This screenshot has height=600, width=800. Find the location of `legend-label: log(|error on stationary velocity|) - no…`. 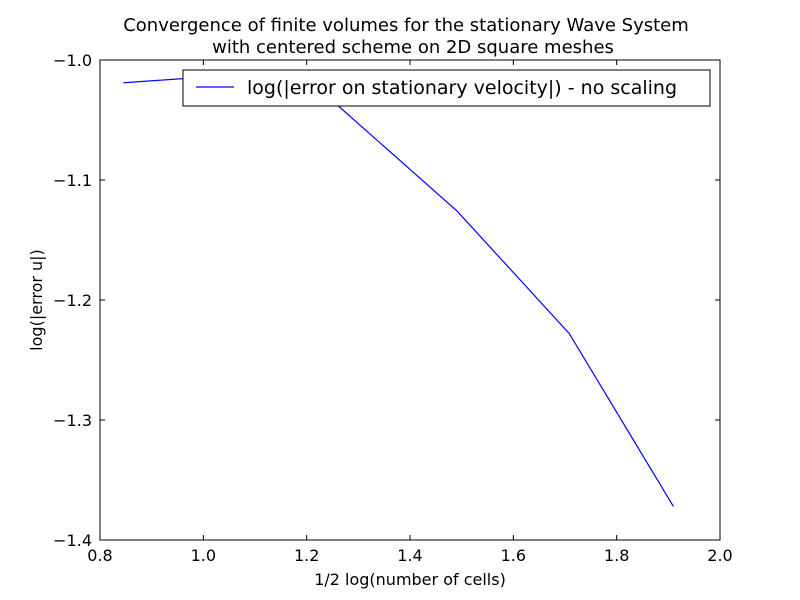

legend-label: log(|error on stationary velocity|) - no… is located at coordinates (462, 88).